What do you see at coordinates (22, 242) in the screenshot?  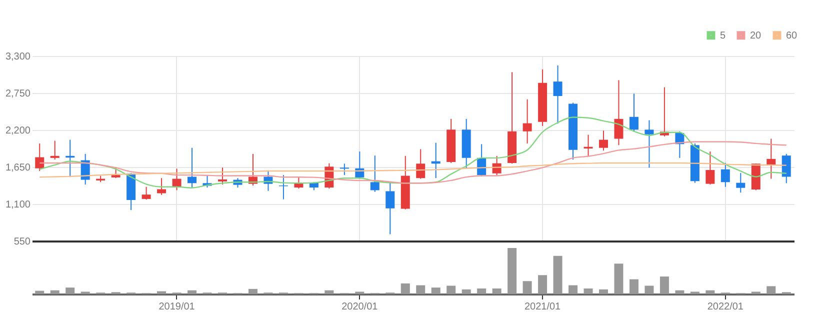 I see `y-tick-label: 550` at bounding box center [22, 242].